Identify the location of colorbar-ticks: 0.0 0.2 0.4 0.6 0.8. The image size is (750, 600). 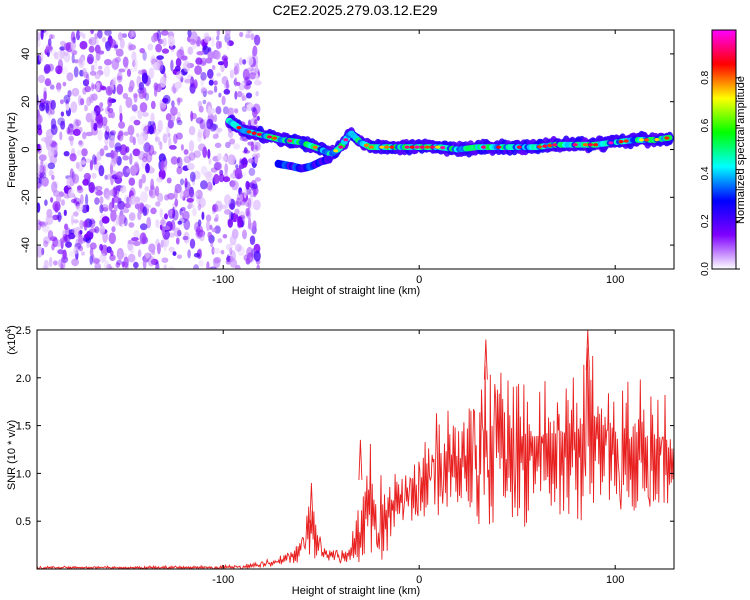
(720, 173).